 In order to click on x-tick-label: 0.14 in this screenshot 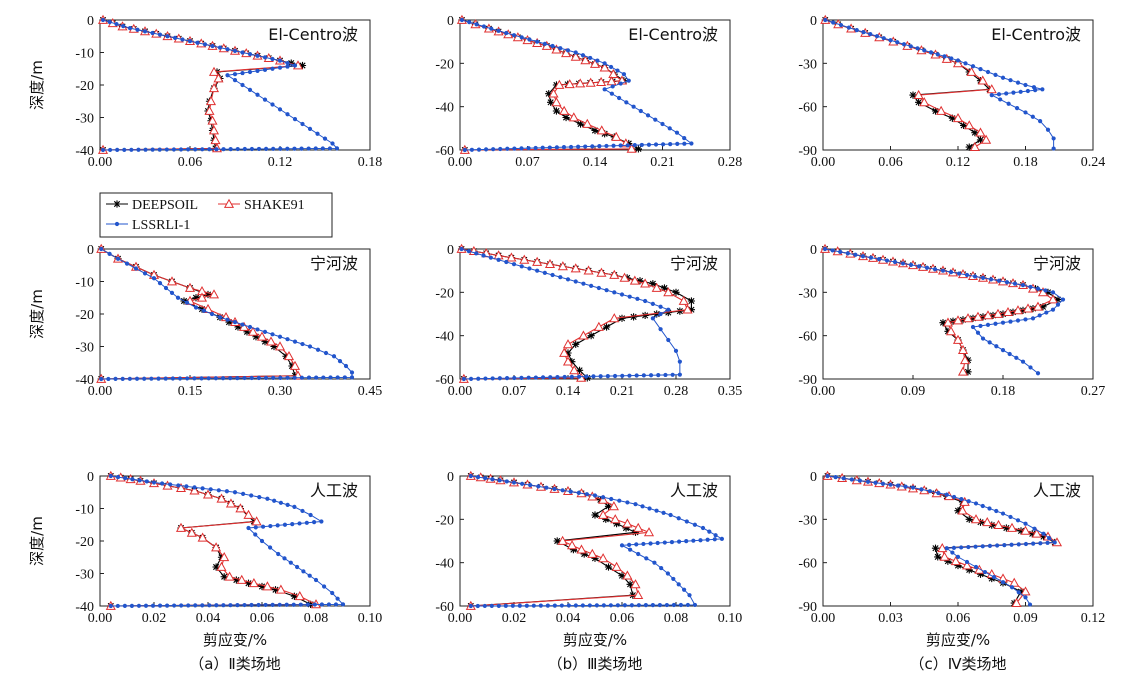, I will do `click(595, 162)`.